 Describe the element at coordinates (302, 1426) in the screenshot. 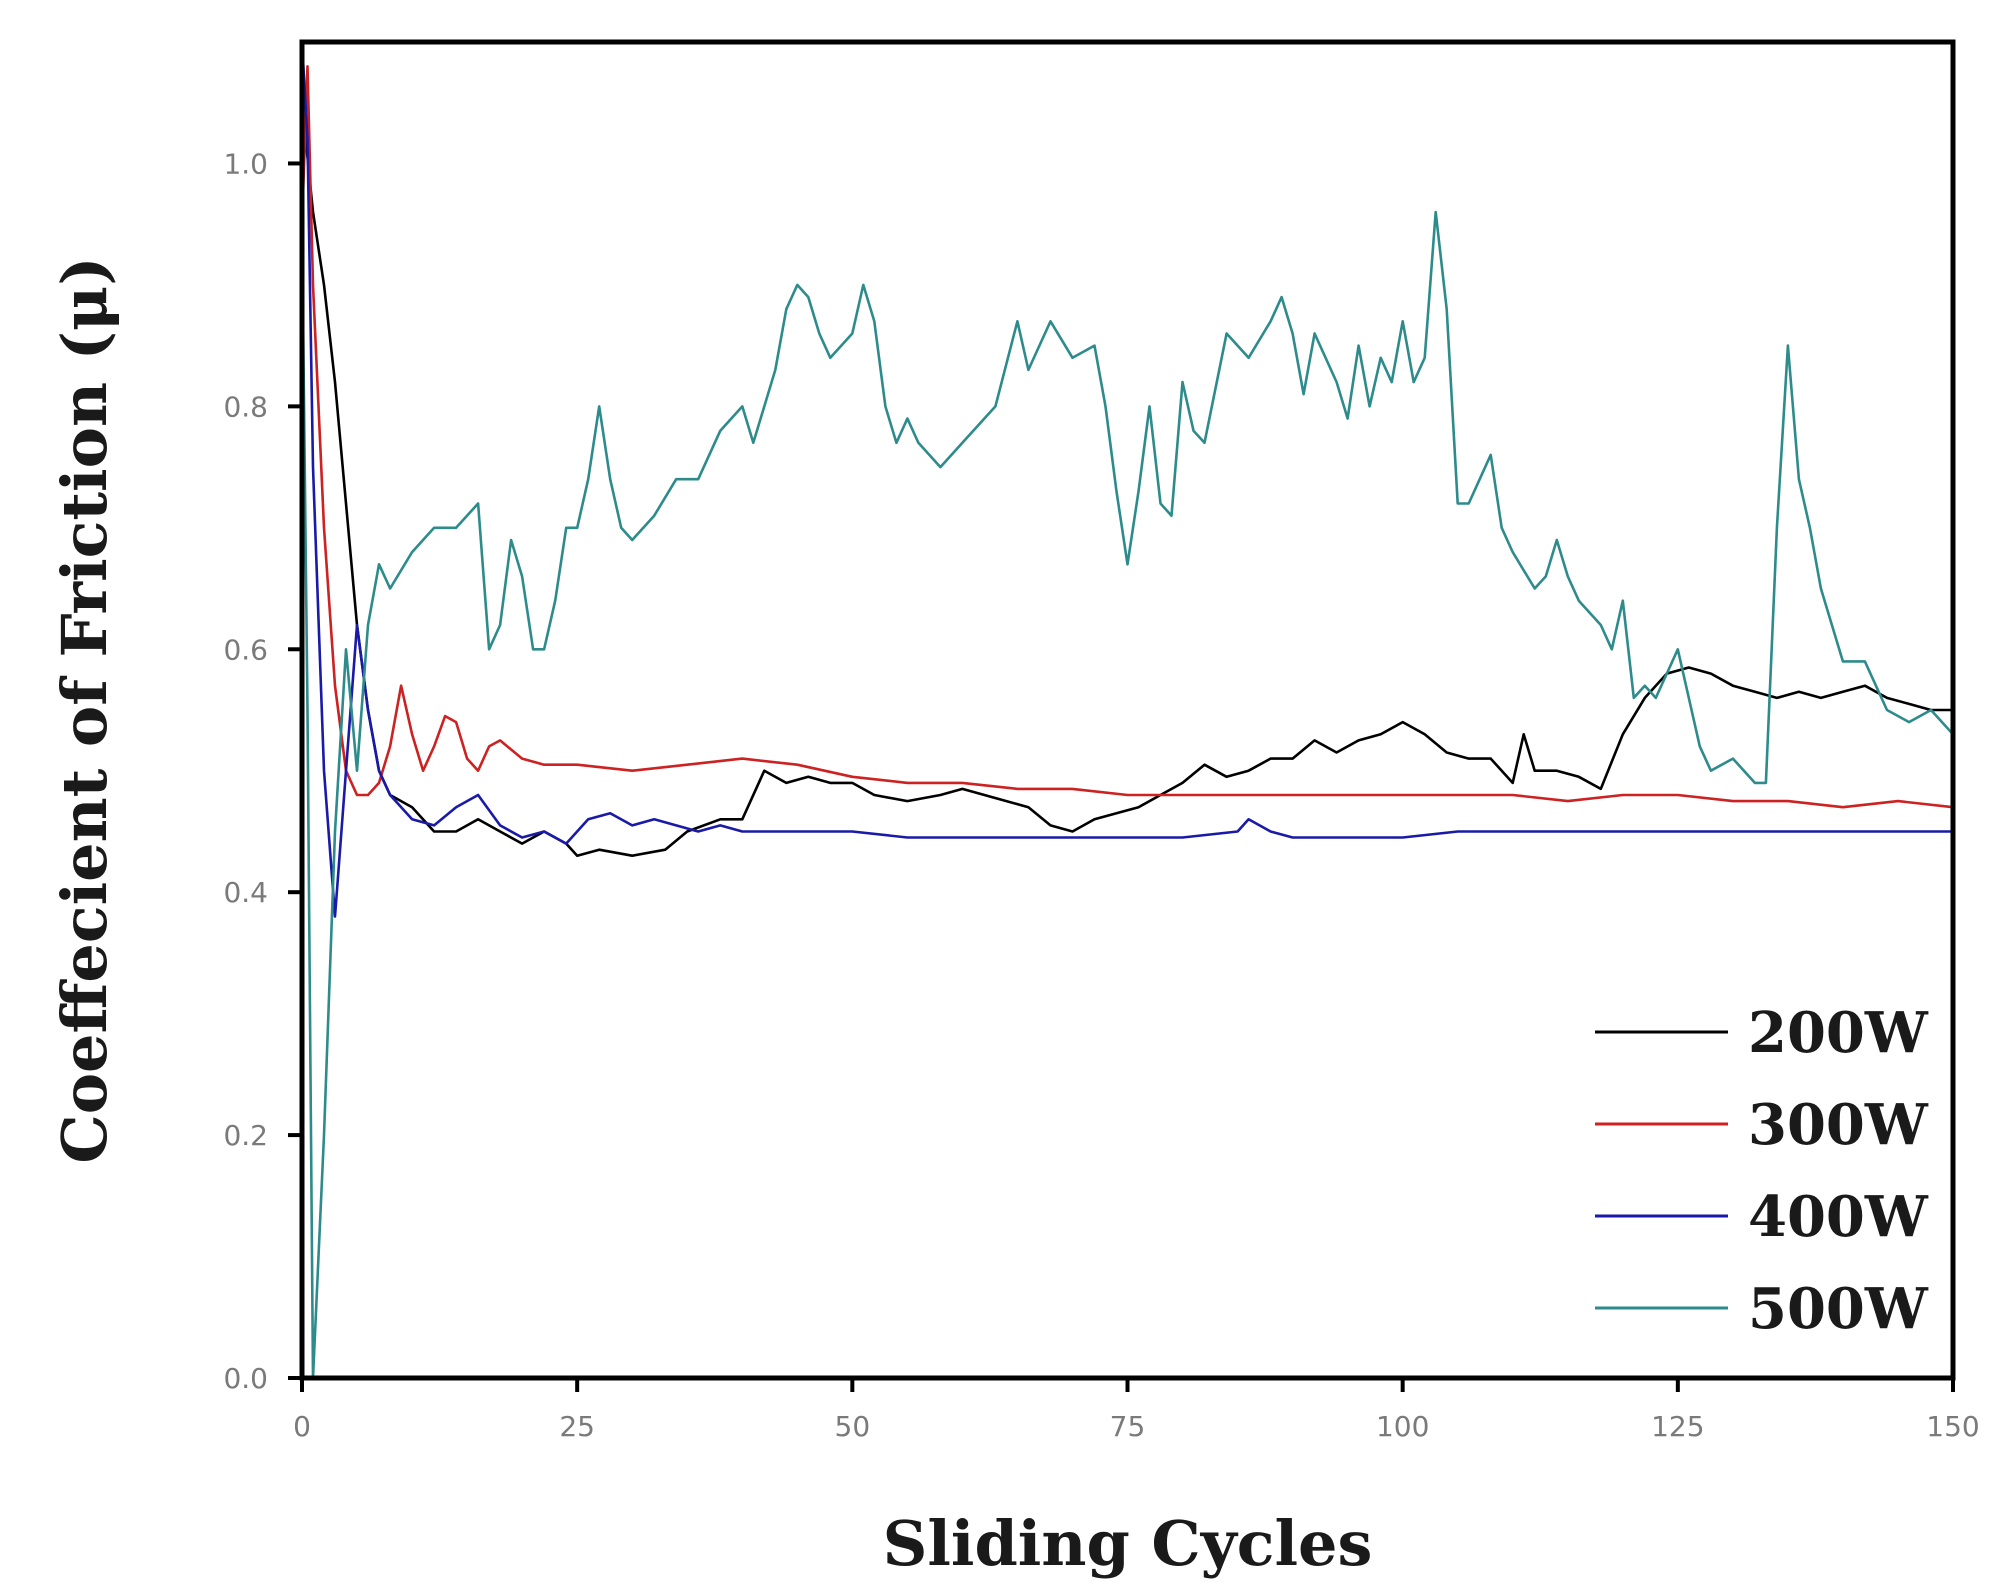

I see `x-tick-label: 0` at that location.